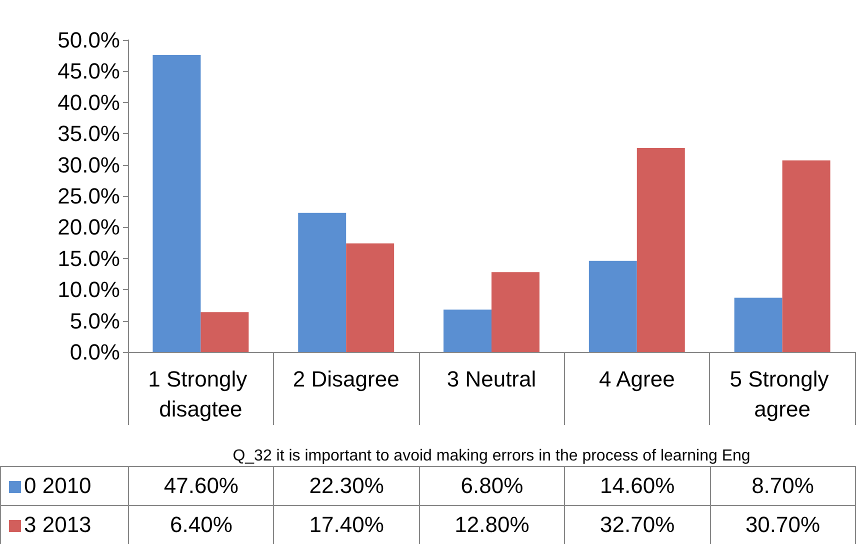 This screenshot has width=863, height=544. What do you see at coordinates (89, 40) in the screenshot?
I see `y-tick-label: 50.0%` at bounding box center [89, 40].